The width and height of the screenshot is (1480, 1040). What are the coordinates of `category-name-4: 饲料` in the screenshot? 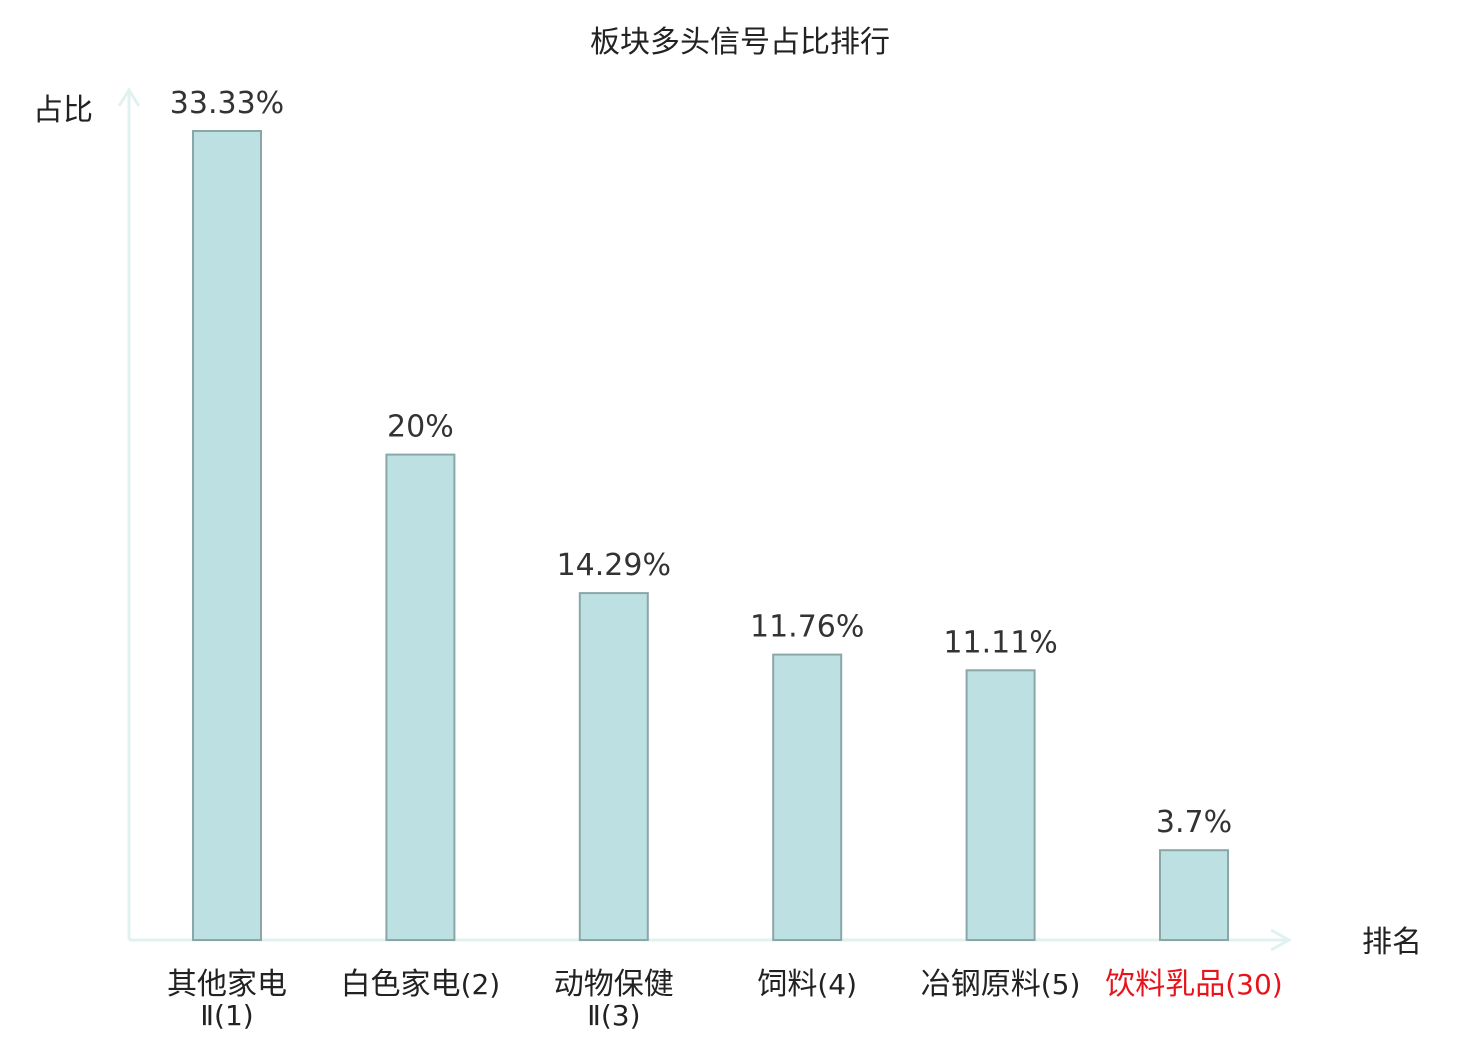 It's located at (787, 984).